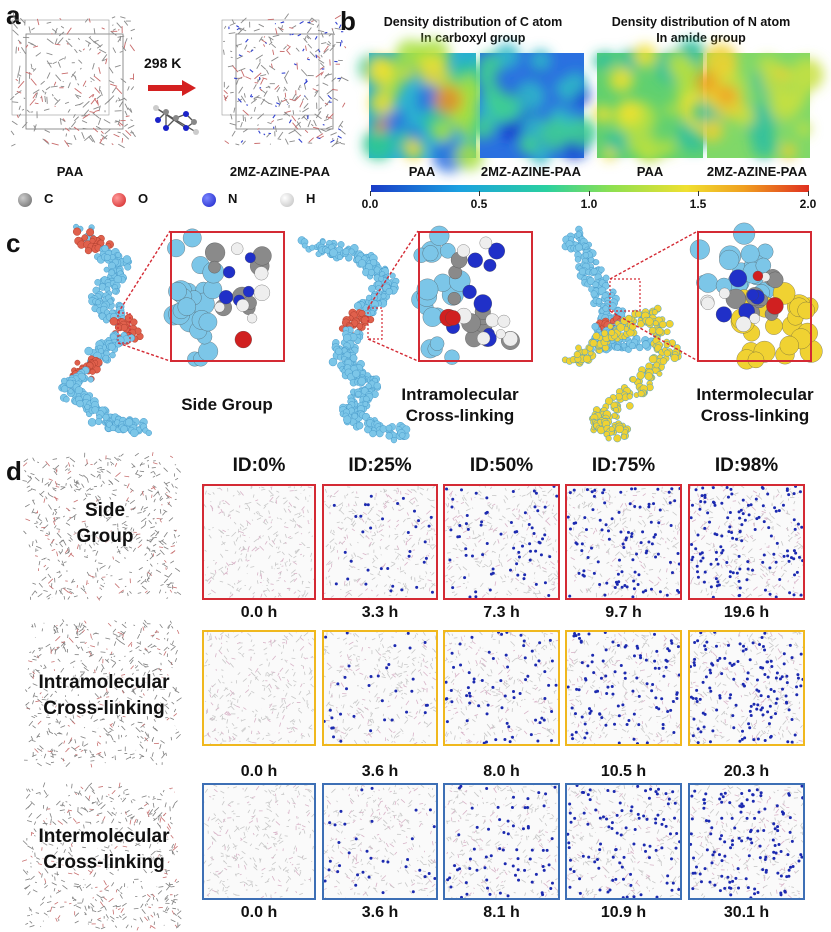 The image size is (831, 932). I want to click on caption-intramolecular-line1: Intramolecular, so click(460, 394).